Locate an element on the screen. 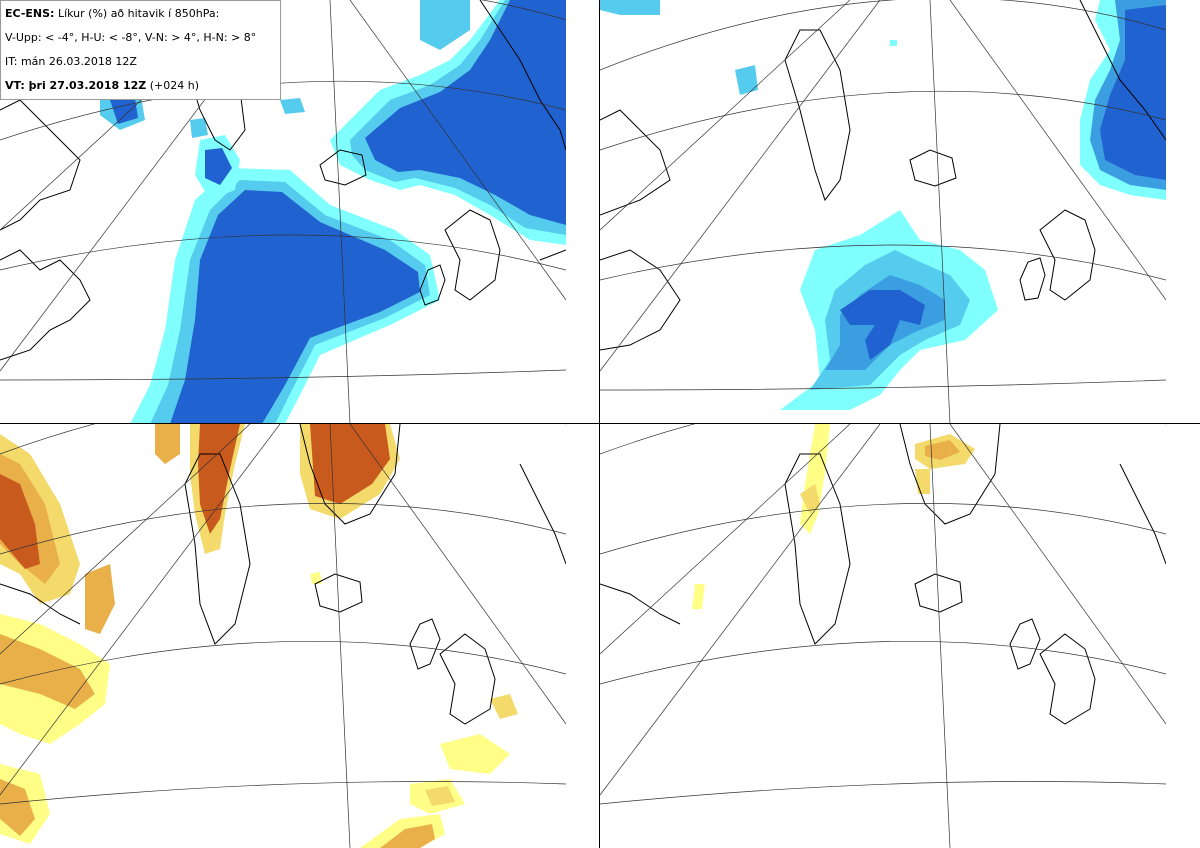 The height and width of the screenshot is (848, 1200). info-line-1: EC-ENS: Líkur (%) að hitavik í 850hPa: is located at coordinates (112, 13).